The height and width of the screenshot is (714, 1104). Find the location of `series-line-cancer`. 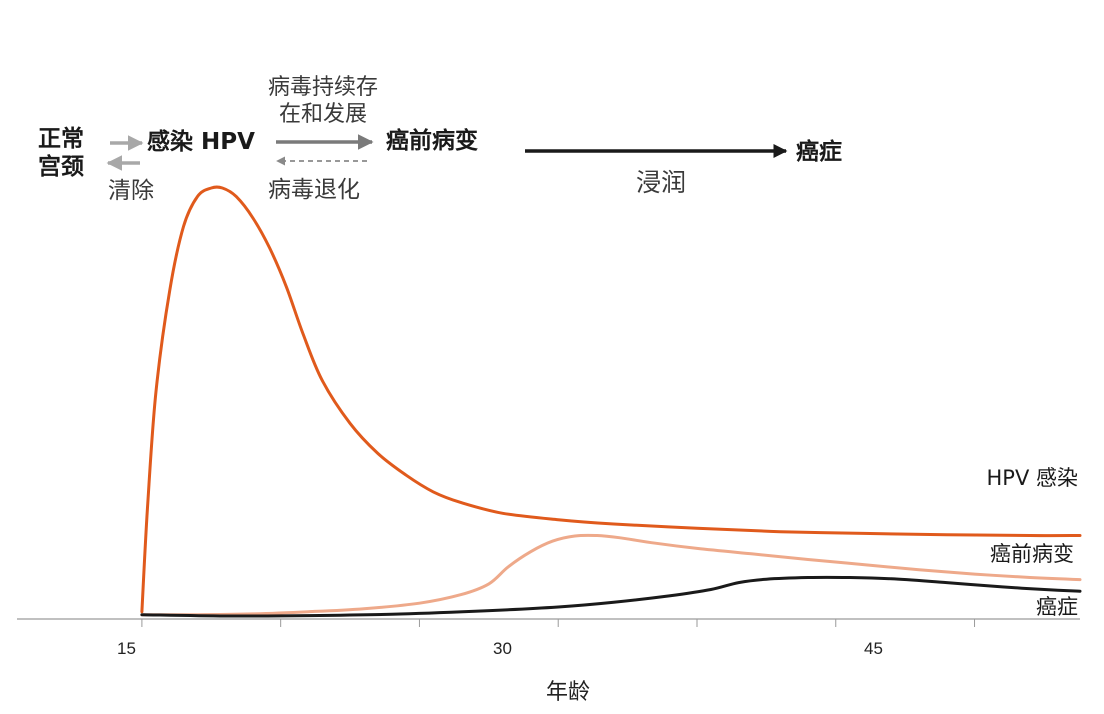

series-line-cancer is located at coordinates (611, 596).